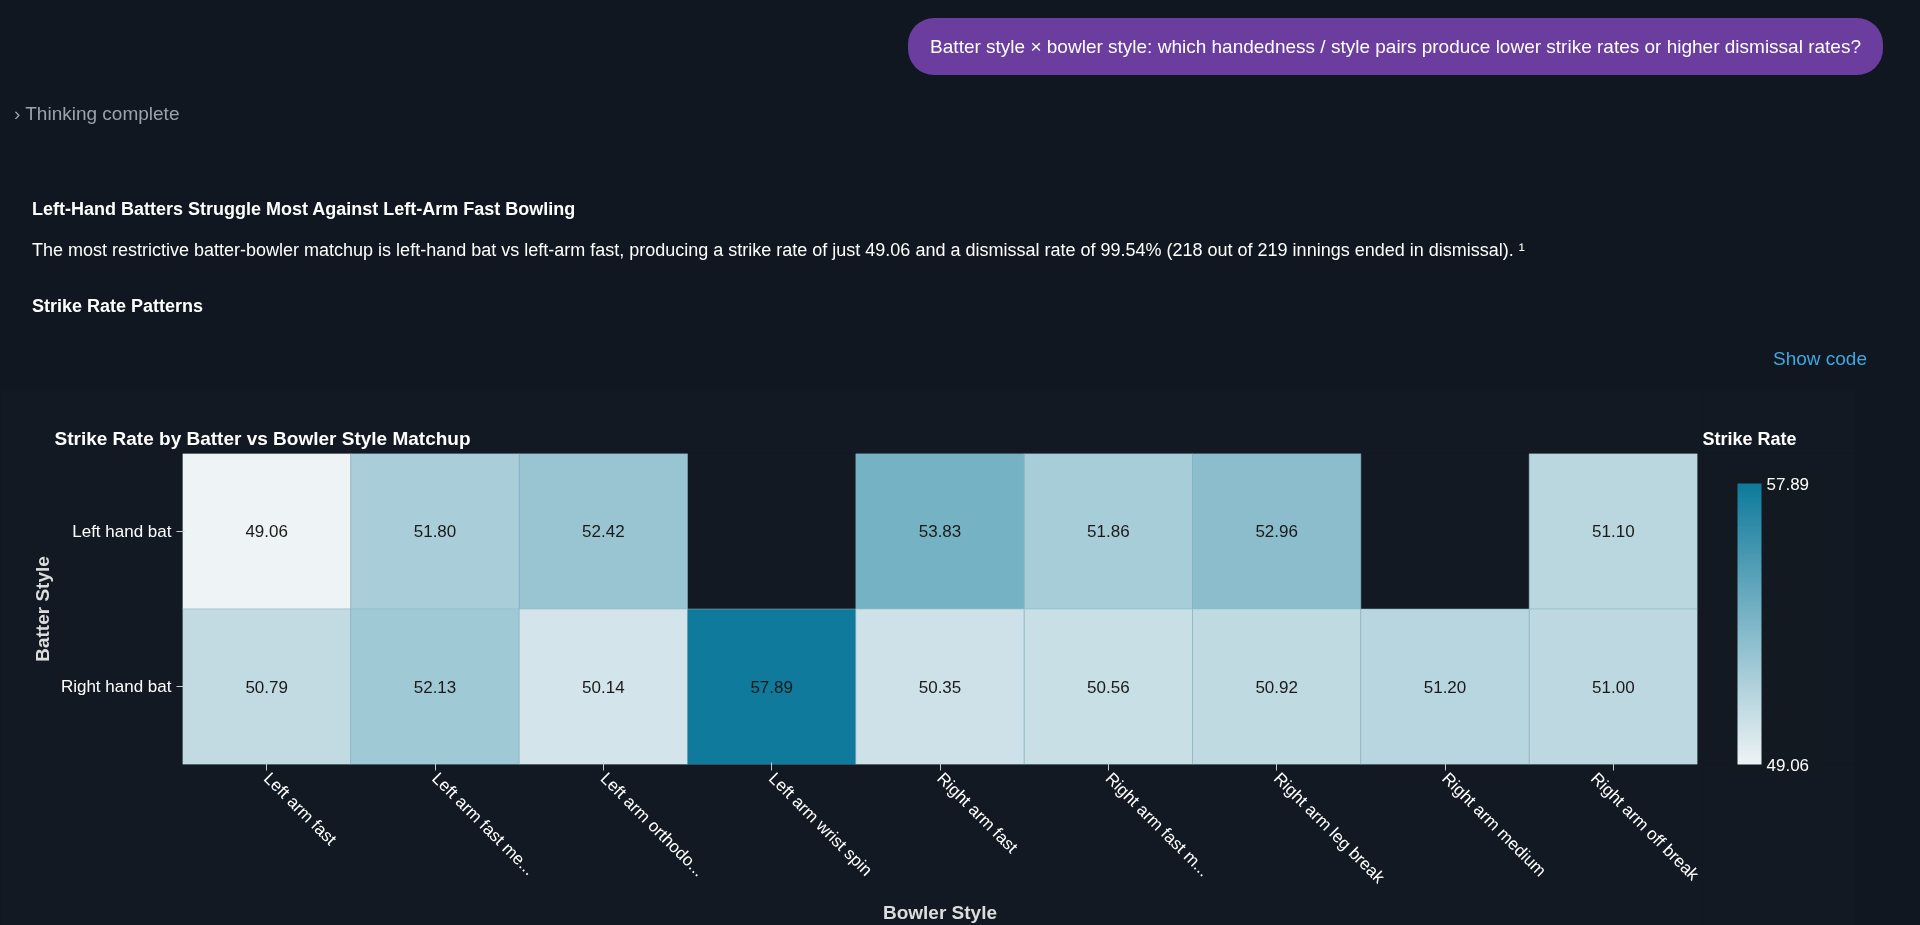 The height and width of the screenshot is (925, 1920). Describe the element at coordinates (304, 209) in the screenshot. I see `text: Left-Hand Batters Struggle Most Against Left-Arm Fast Bowling` at that location.